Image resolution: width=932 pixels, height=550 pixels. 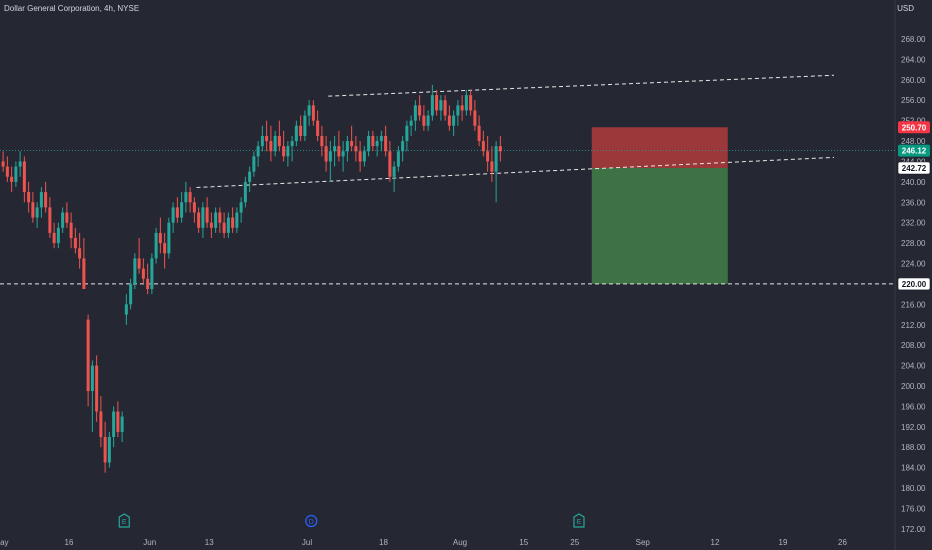 What do you see at coordinates (913, 345) in the screenshot?
I see `y-tick-label: 208.00` at bounding box center [913, 345].